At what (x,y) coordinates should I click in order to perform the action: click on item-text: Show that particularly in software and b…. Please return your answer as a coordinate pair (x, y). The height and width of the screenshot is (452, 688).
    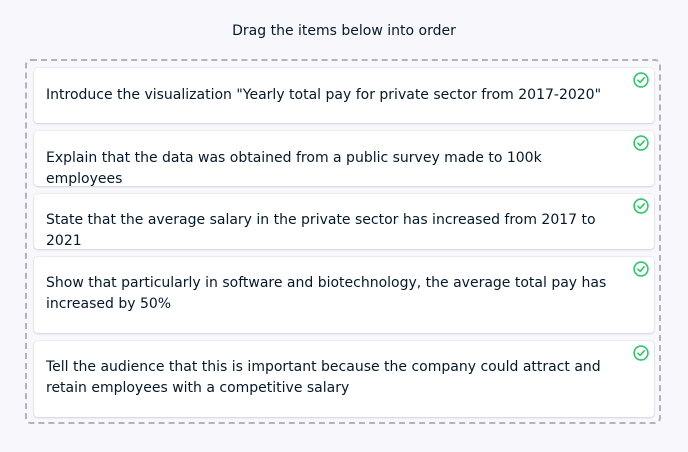
    Looking at the image, I should click on (326, 293).